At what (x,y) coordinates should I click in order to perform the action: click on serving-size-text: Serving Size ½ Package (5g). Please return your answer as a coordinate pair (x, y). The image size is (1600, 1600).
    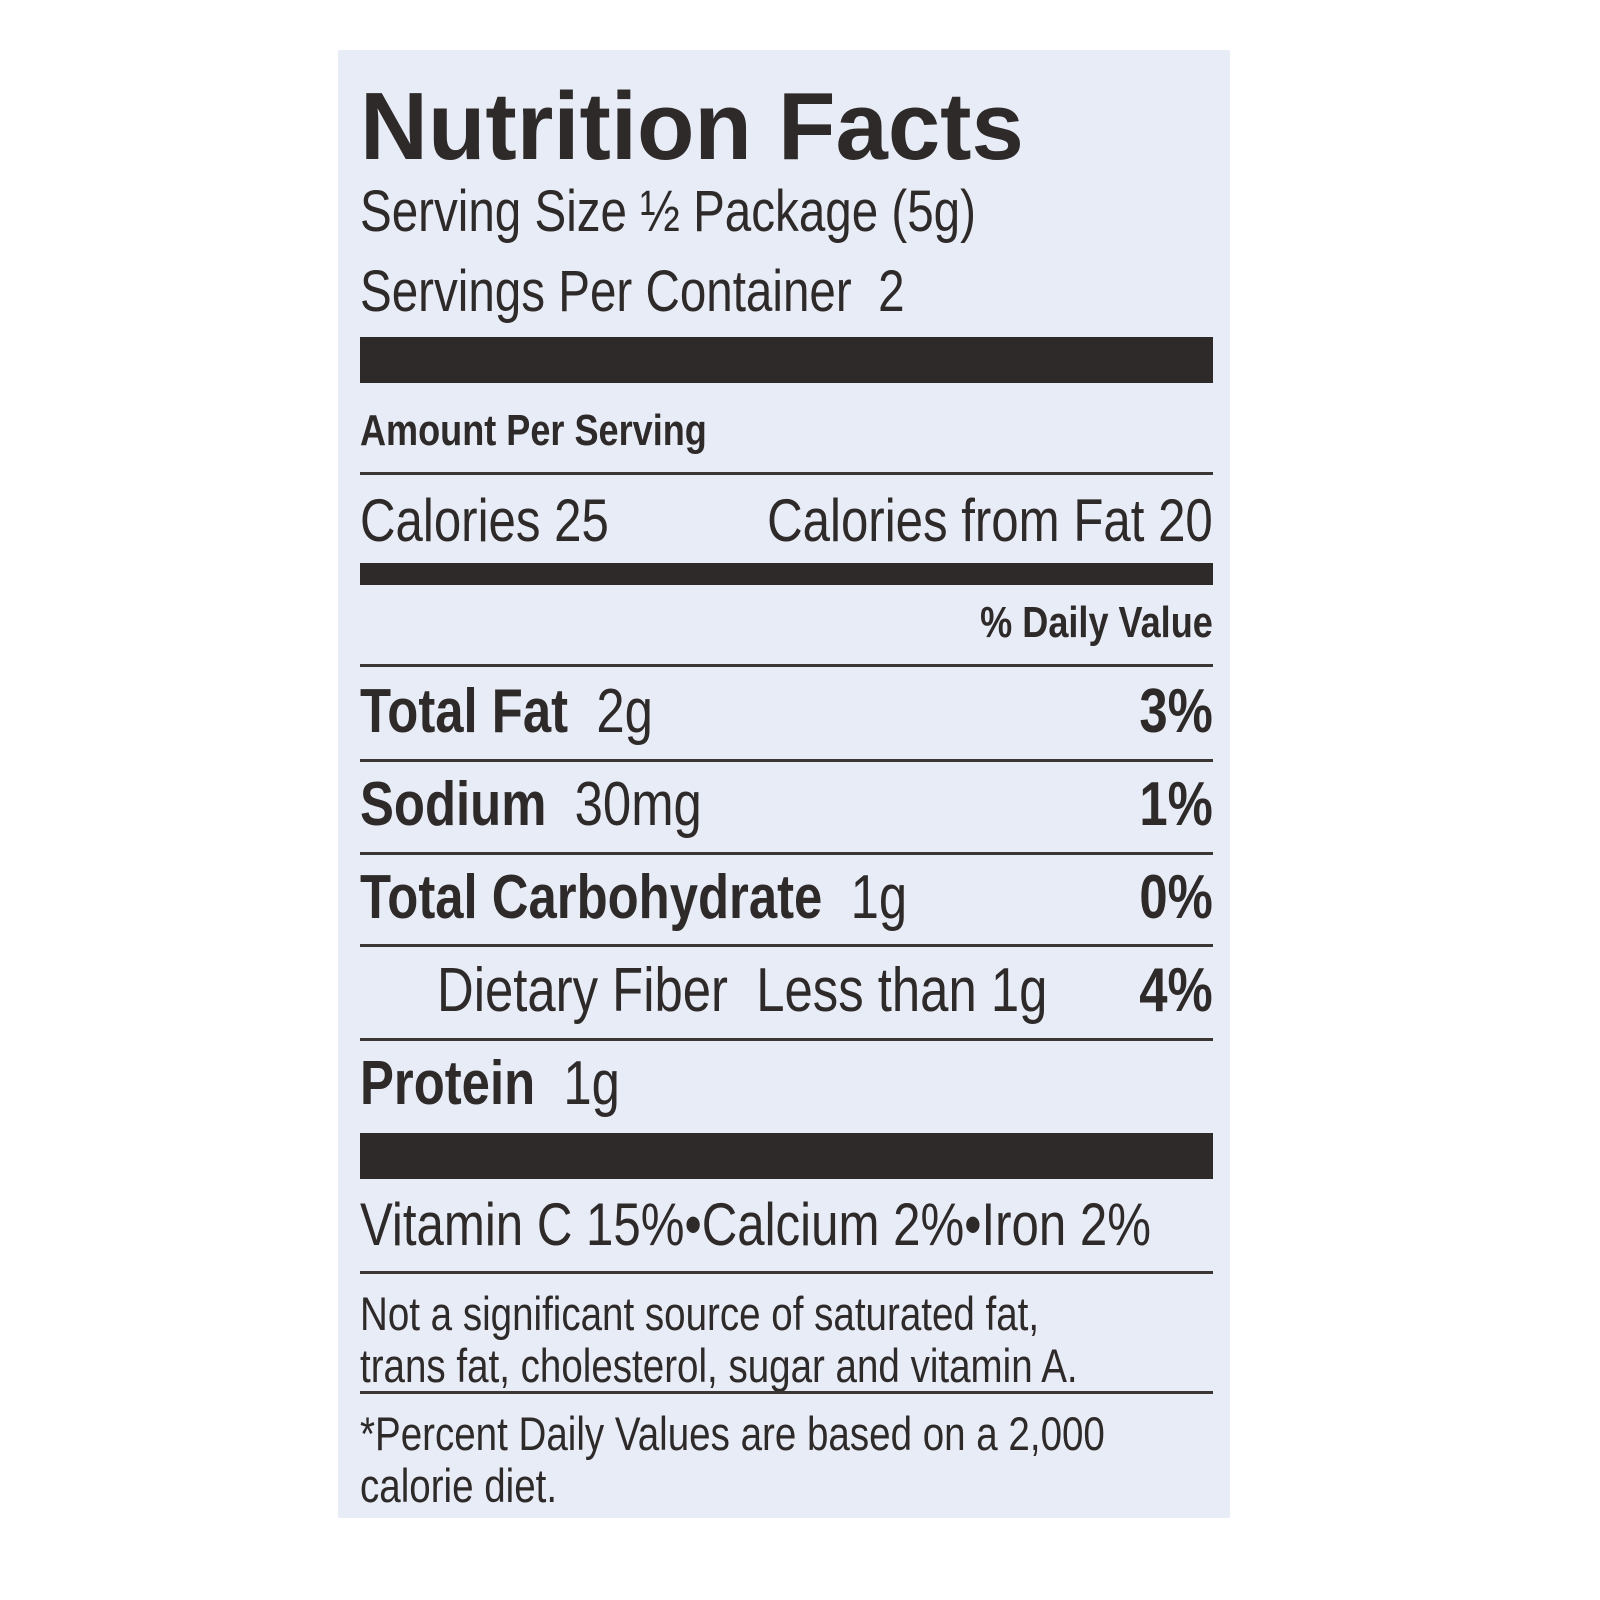
    Looking at the image, I should click on (668, 211).